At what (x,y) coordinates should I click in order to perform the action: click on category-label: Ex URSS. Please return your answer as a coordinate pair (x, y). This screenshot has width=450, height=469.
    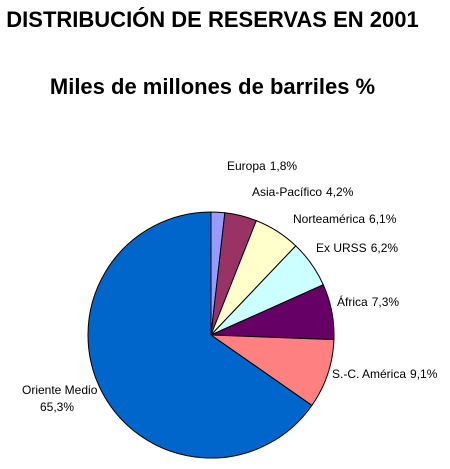
    Looking at the image, I should click on (341, 248).